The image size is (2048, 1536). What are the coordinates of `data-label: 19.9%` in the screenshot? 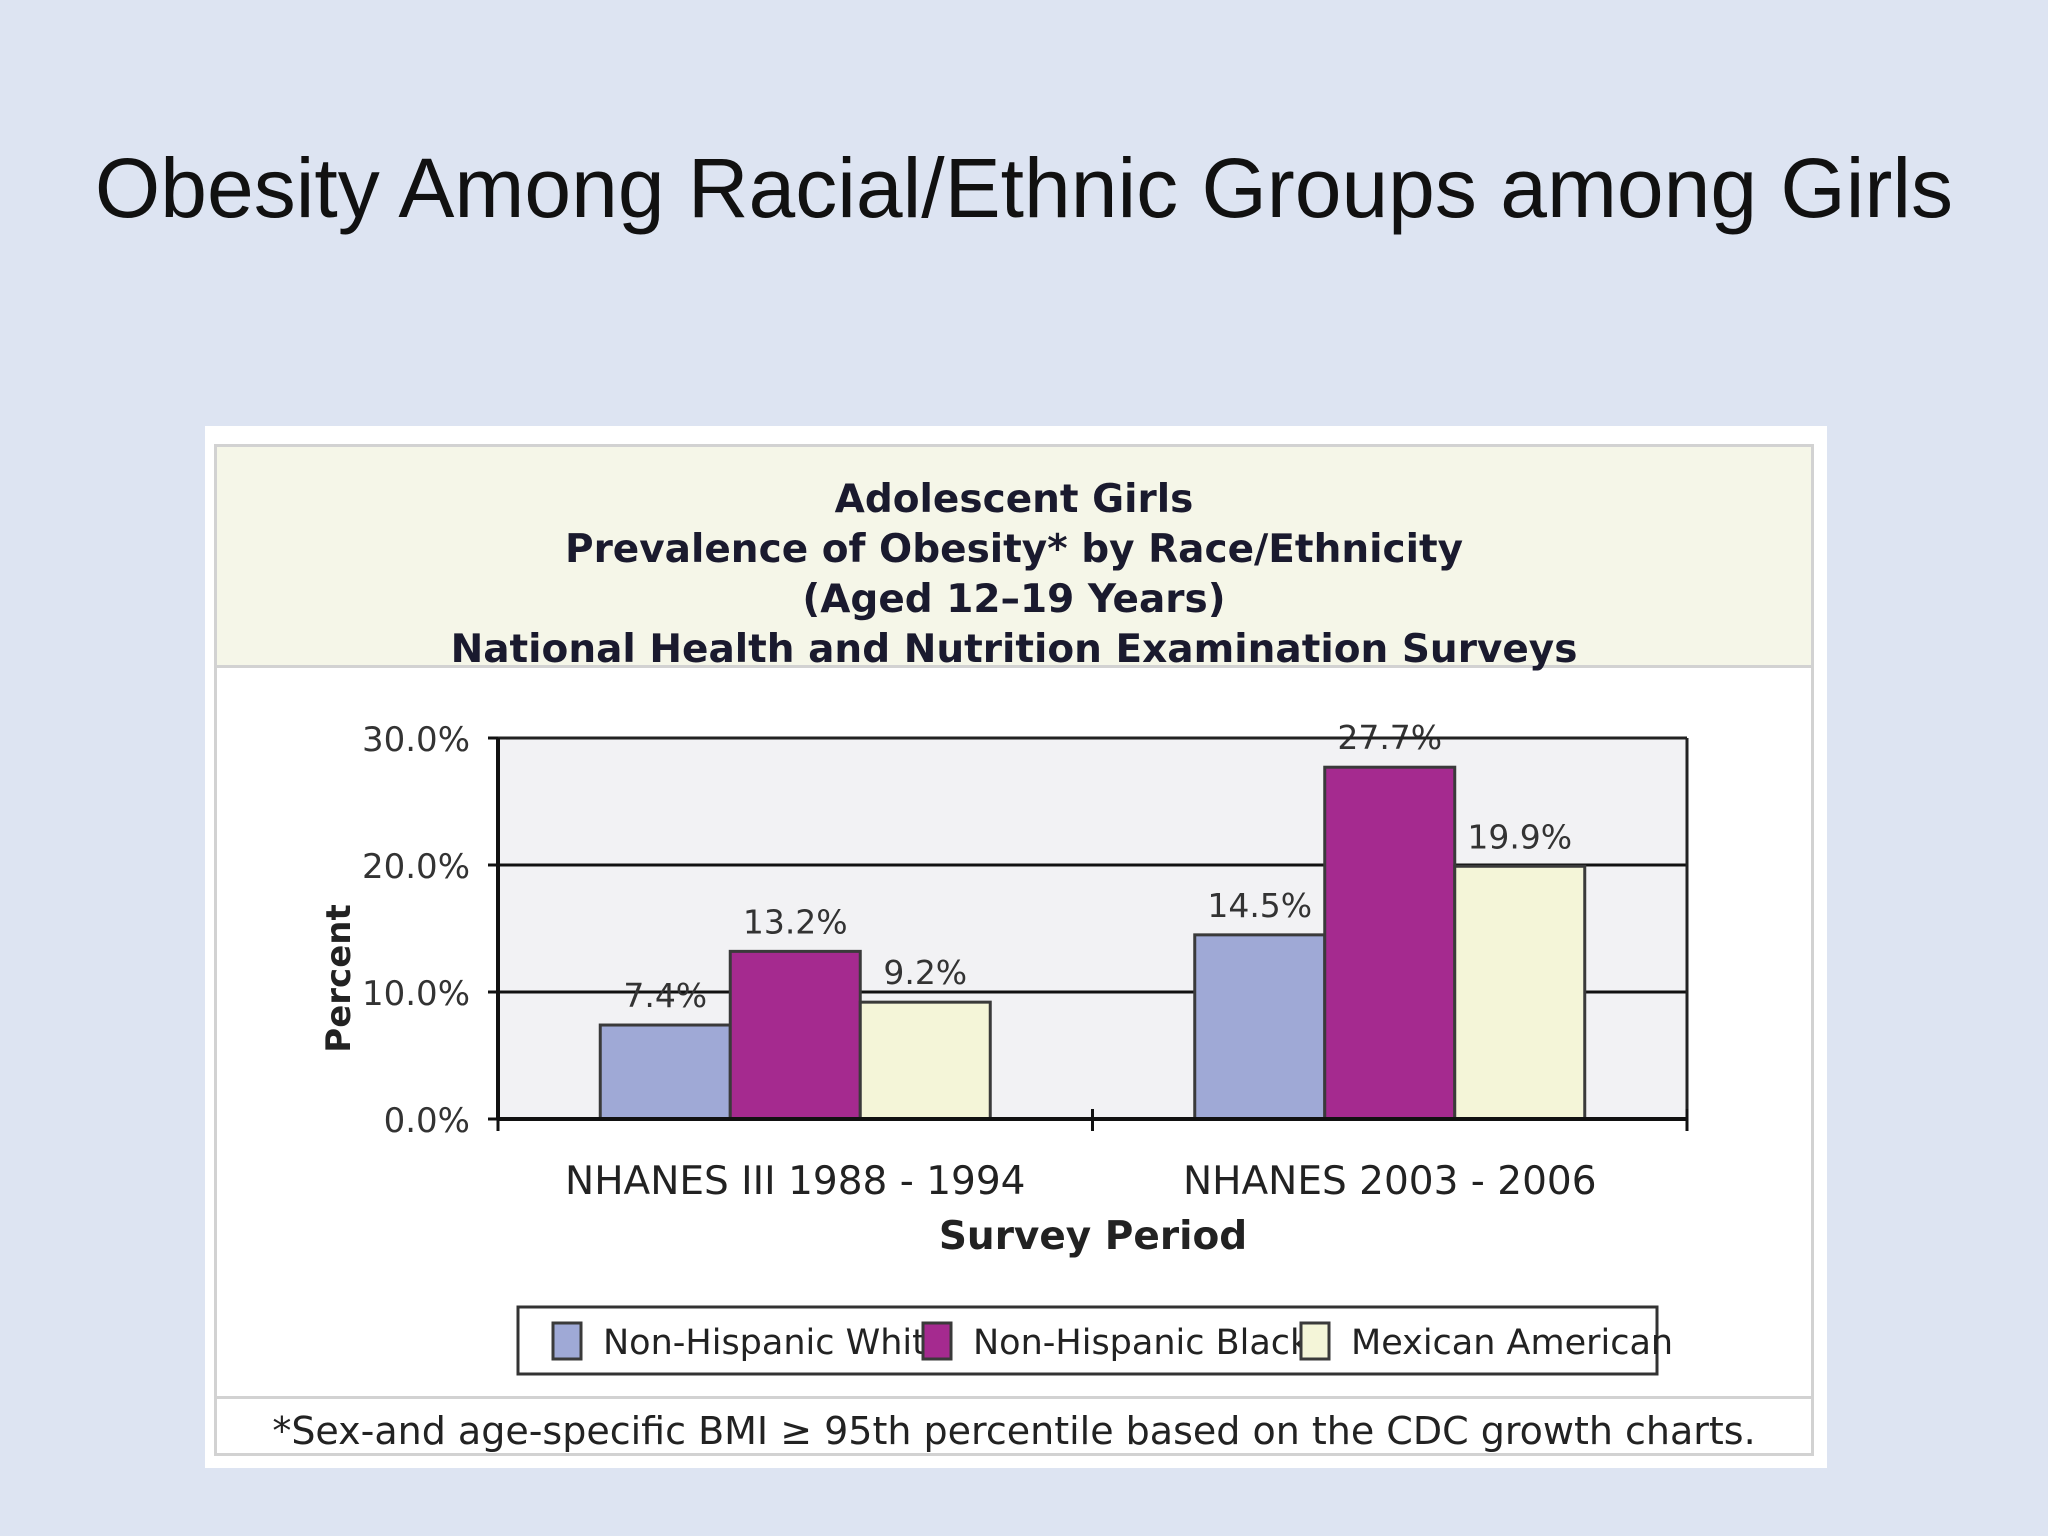 It's located at (1519, 836).